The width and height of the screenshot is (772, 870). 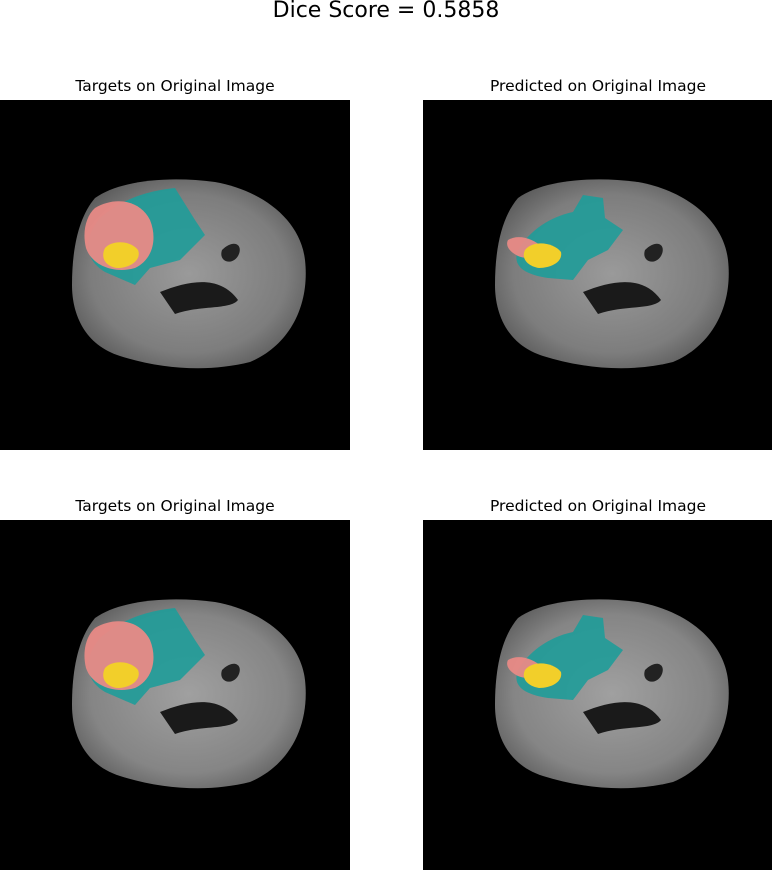 I want to click on panel-title-predicted-1: Predicted on Original Image, so click(x=598, y=86).